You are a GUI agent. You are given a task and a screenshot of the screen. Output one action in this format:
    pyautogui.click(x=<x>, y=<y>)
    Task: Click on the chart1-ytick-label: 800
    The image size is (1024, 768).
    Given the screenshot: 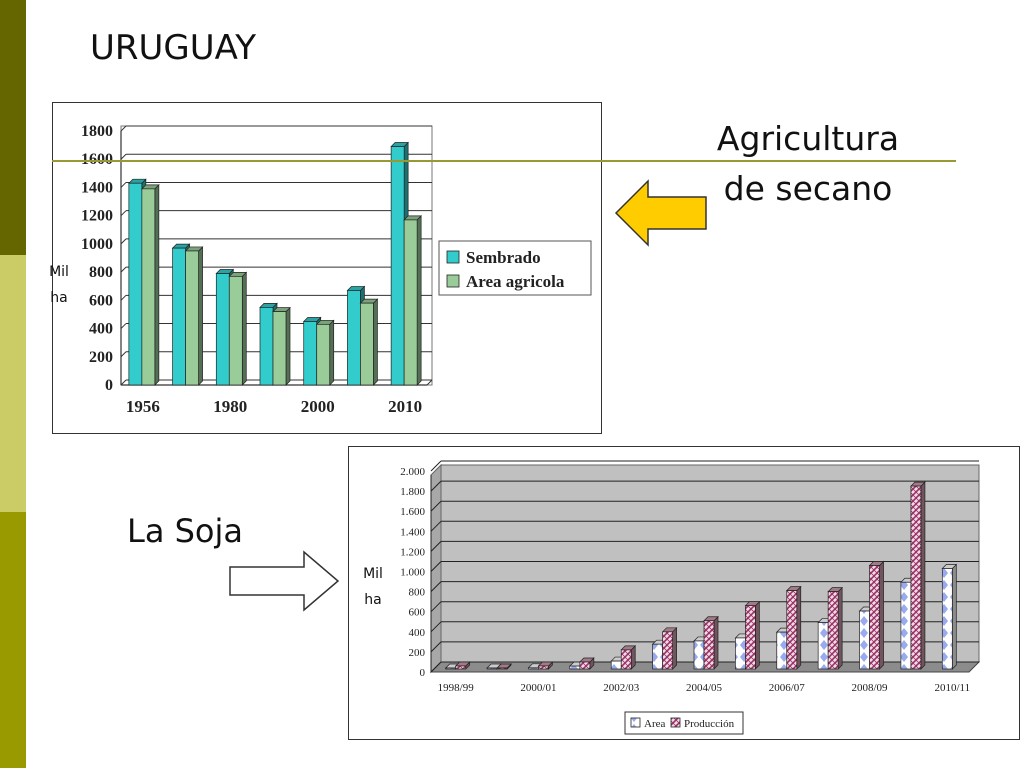 What is the action you would take?
    pyautogui.click(x=101, y=272)
    